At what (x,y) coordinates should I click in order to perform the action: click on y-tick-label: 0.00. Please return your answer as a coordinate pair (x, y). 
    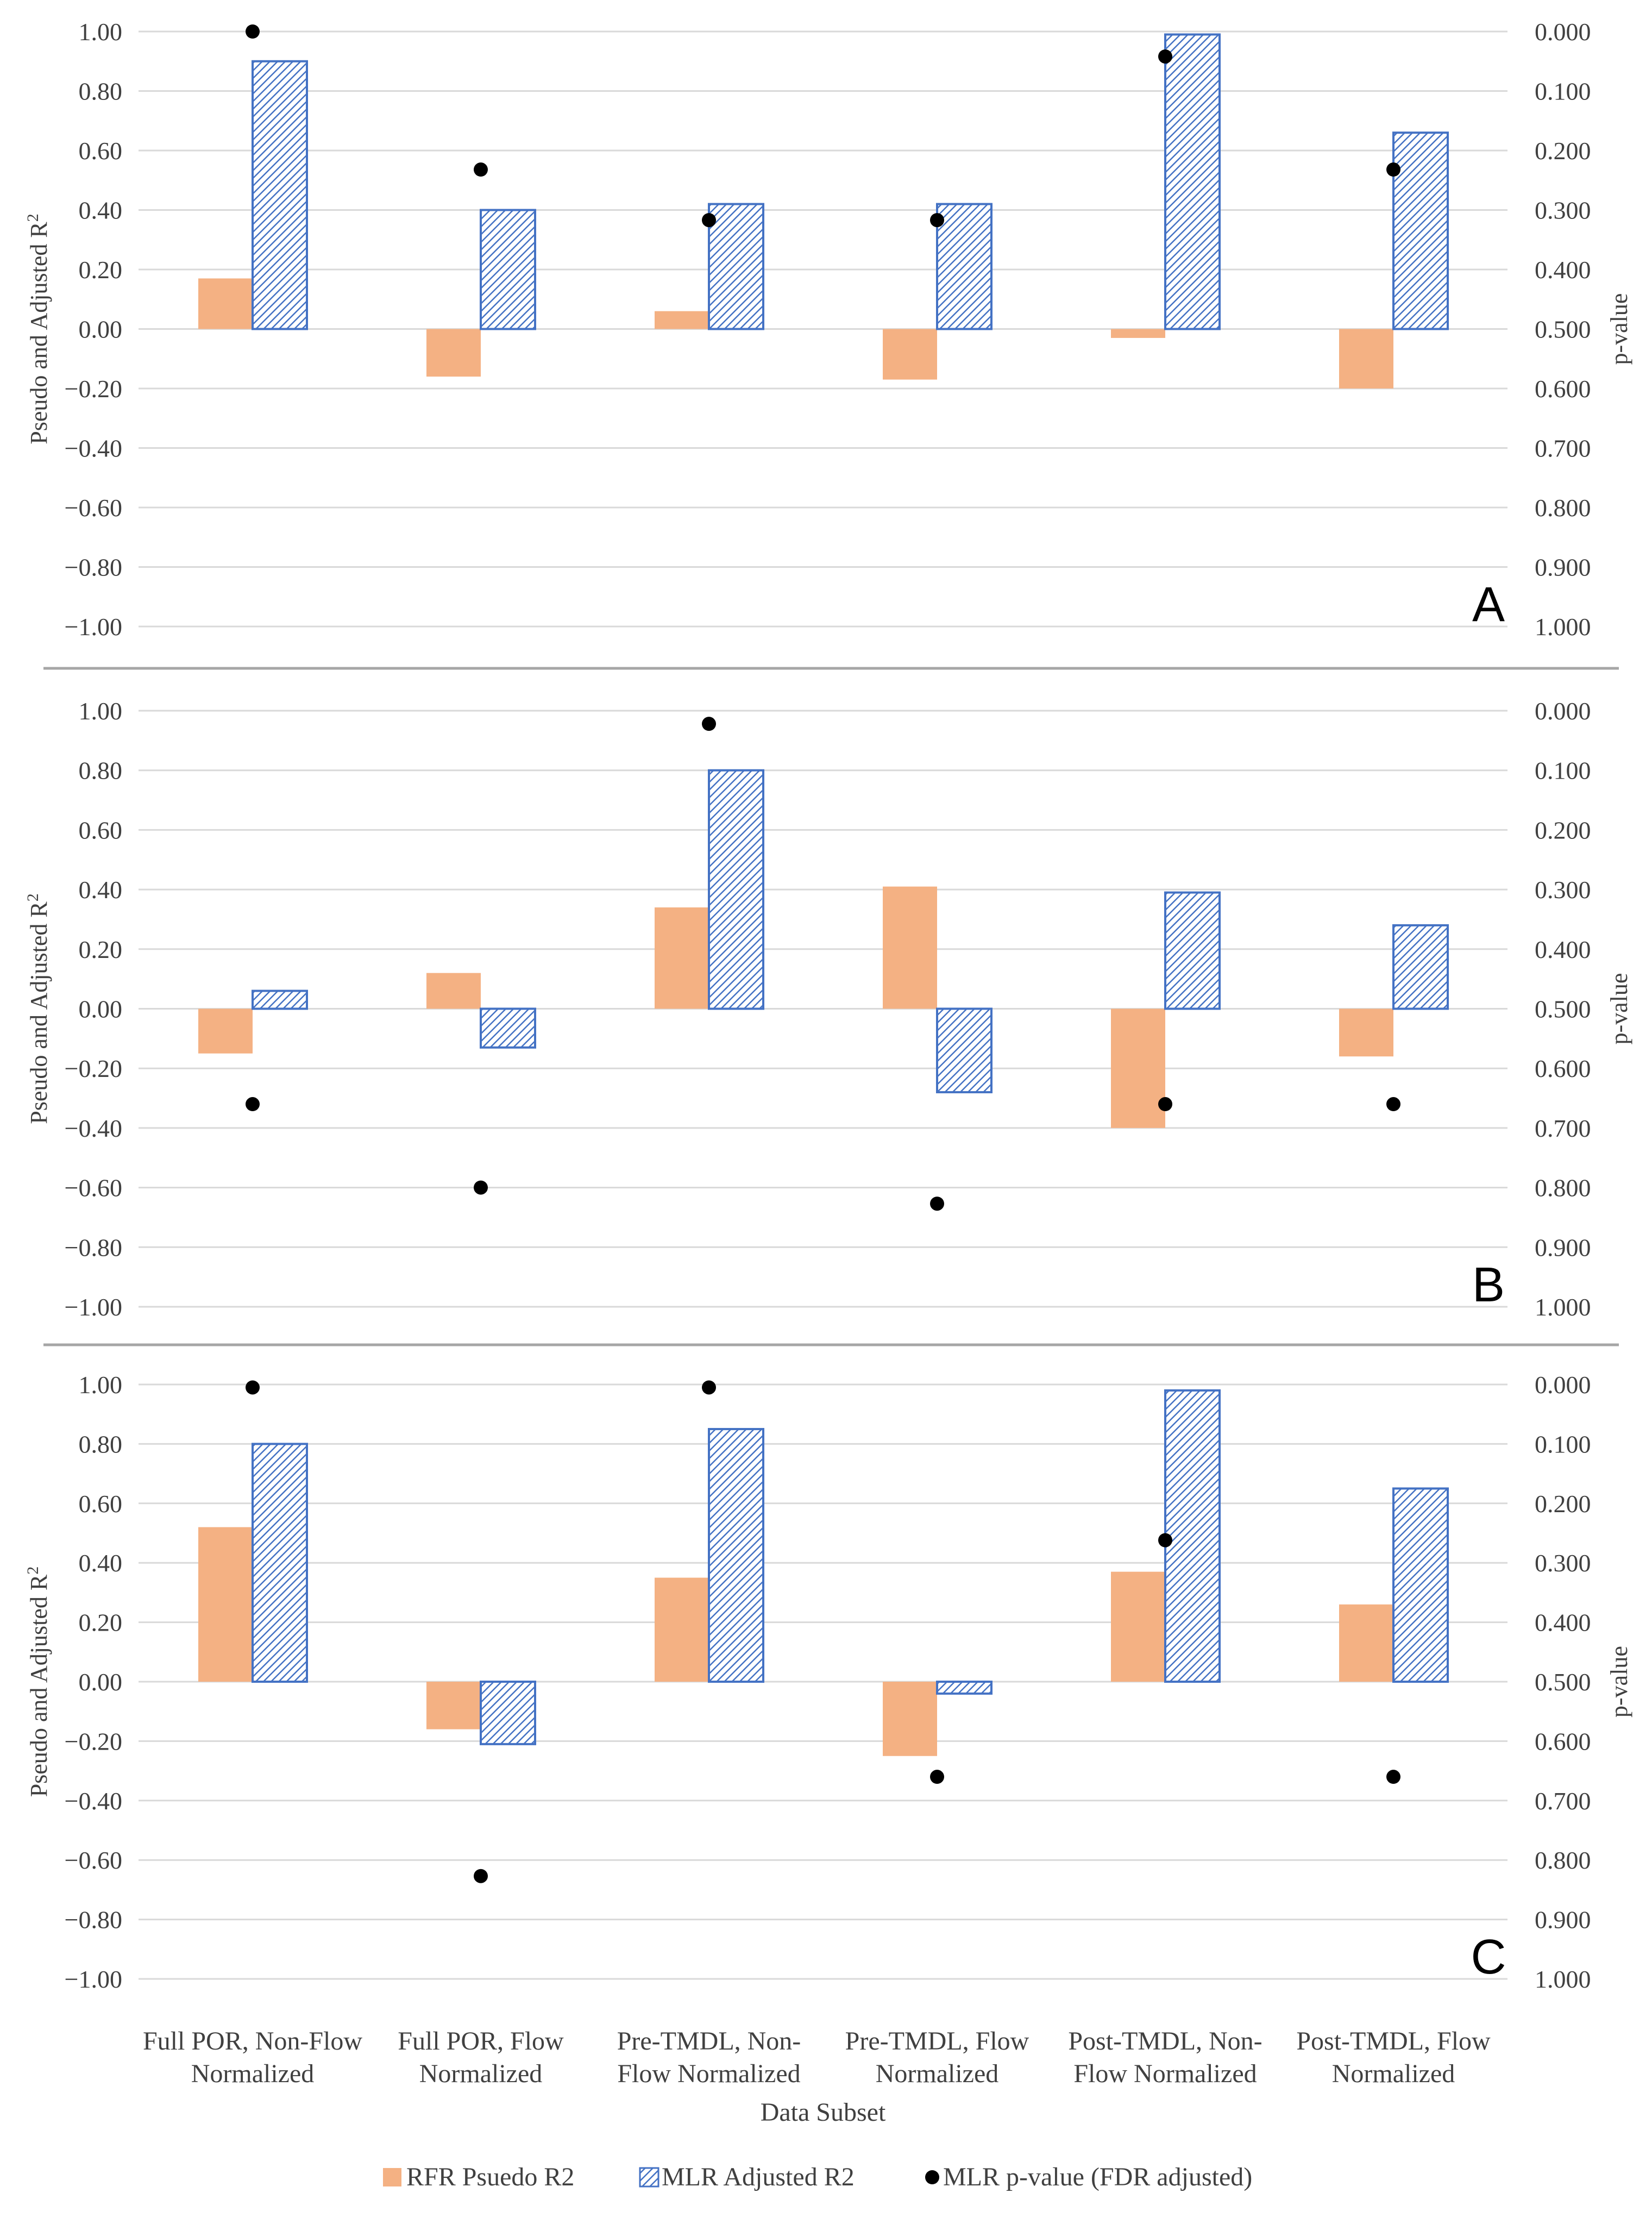
    Looking at the image, I should click on (101, 1009).